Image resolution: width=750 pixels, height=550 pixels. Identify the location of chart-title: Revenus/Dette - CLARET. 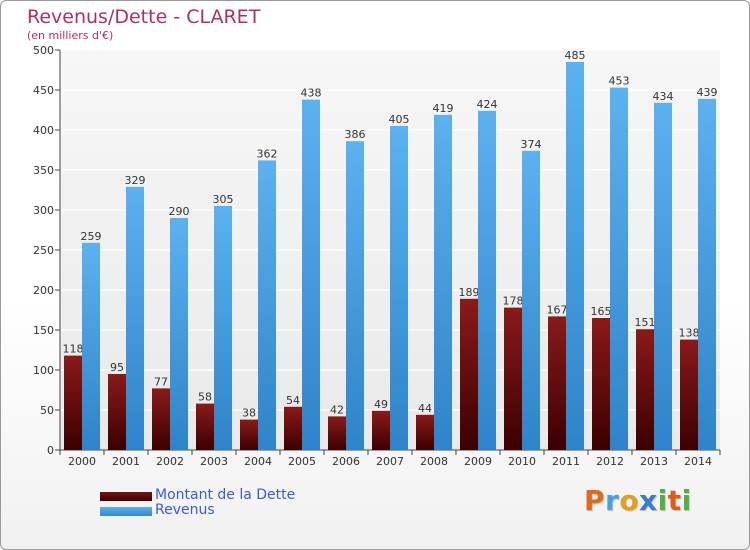
(144, 17).